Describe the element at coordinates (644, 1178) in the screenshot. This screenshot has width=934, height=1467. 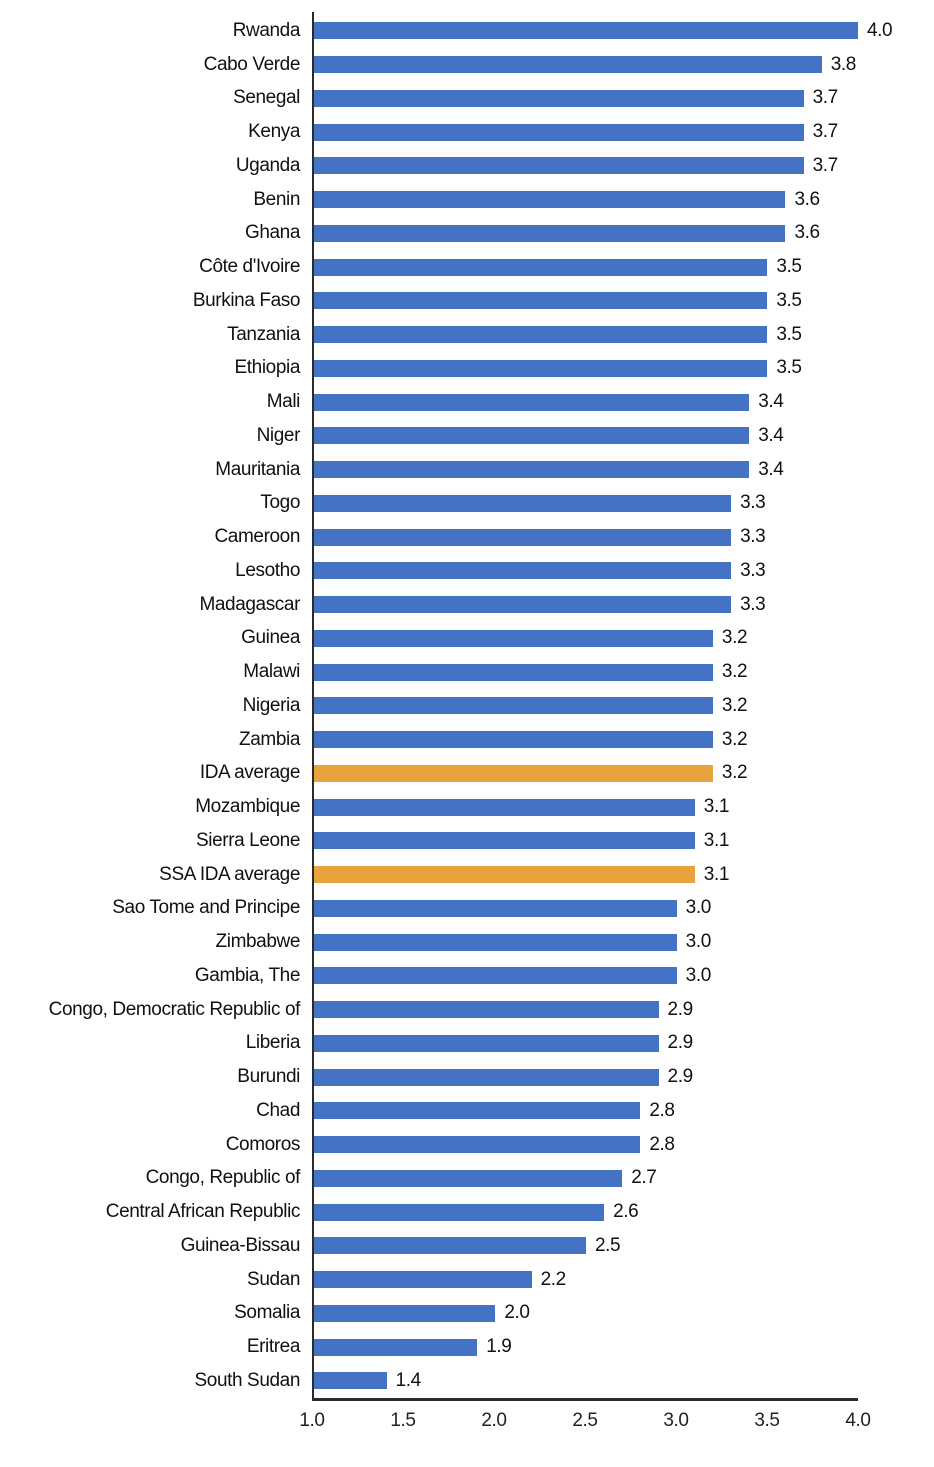
I see `value-label: 2.7` at that location.